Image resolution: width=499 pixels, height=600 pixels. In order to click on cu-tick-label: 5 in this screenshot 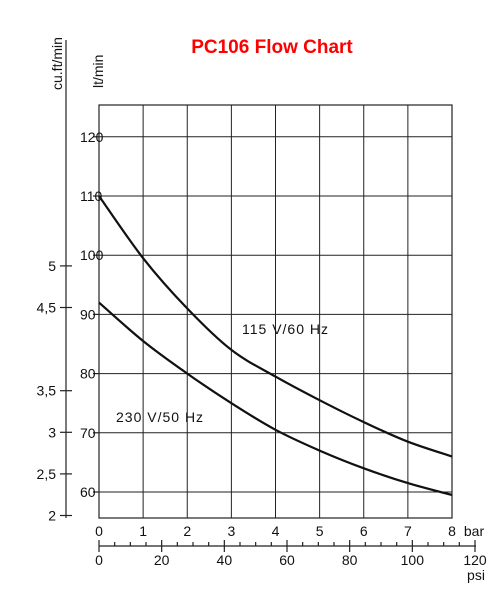, I will do `click(52, 266)`.